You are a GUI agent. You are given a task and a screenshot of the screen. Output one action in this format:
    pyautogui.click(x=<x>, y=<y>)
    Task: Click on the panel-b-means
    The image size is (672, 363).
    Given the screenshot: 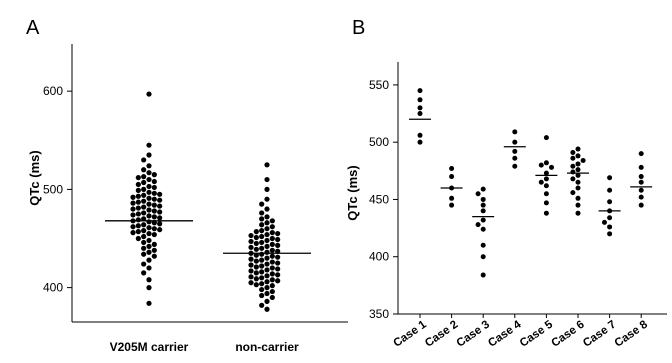 What is the action you would take?
    pyautogui.click(x=531, y=168)
    